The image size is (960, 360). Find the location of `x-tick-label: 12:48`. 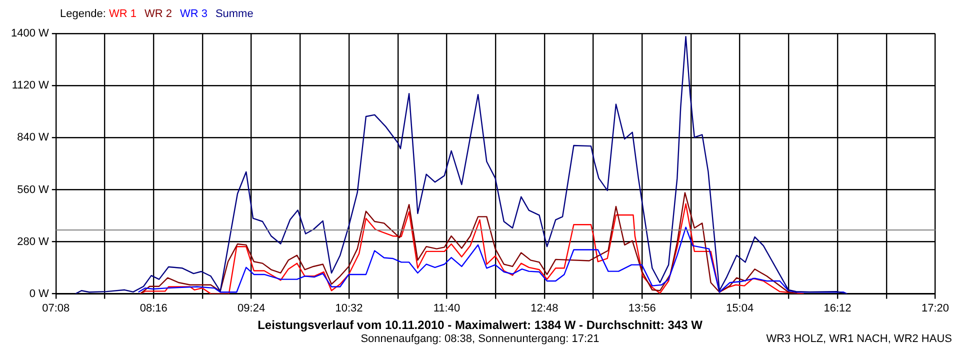

x-tick-label: 12:48 is located at coordinates (544, 308).